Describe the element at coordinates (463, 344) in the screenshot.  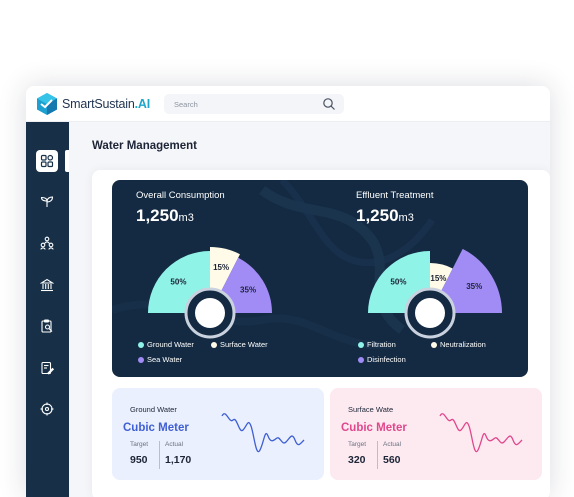
I see `legend-label: Neutralization` at that location.